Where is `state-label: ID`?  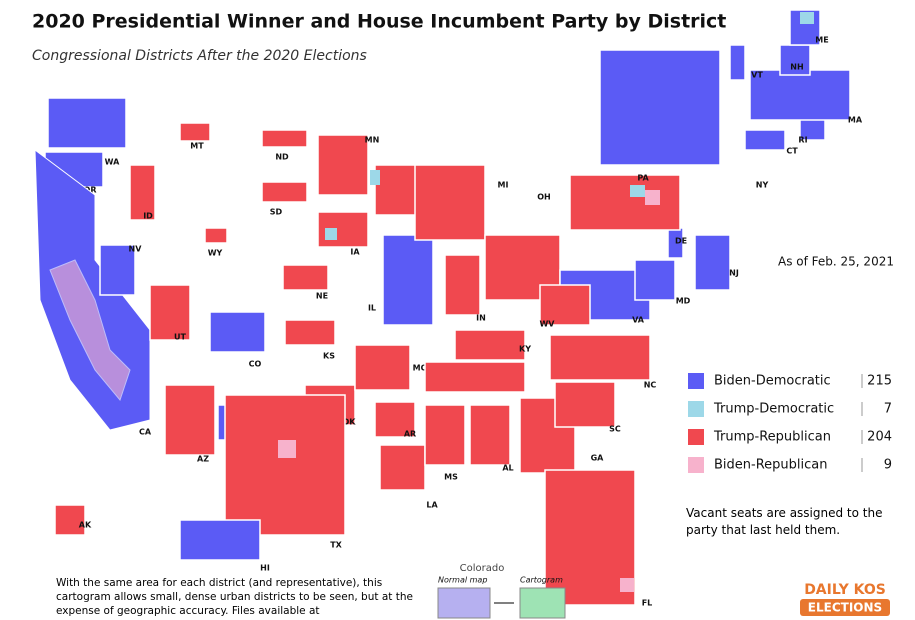
state-label: ID is located at coordinates (148, 216).